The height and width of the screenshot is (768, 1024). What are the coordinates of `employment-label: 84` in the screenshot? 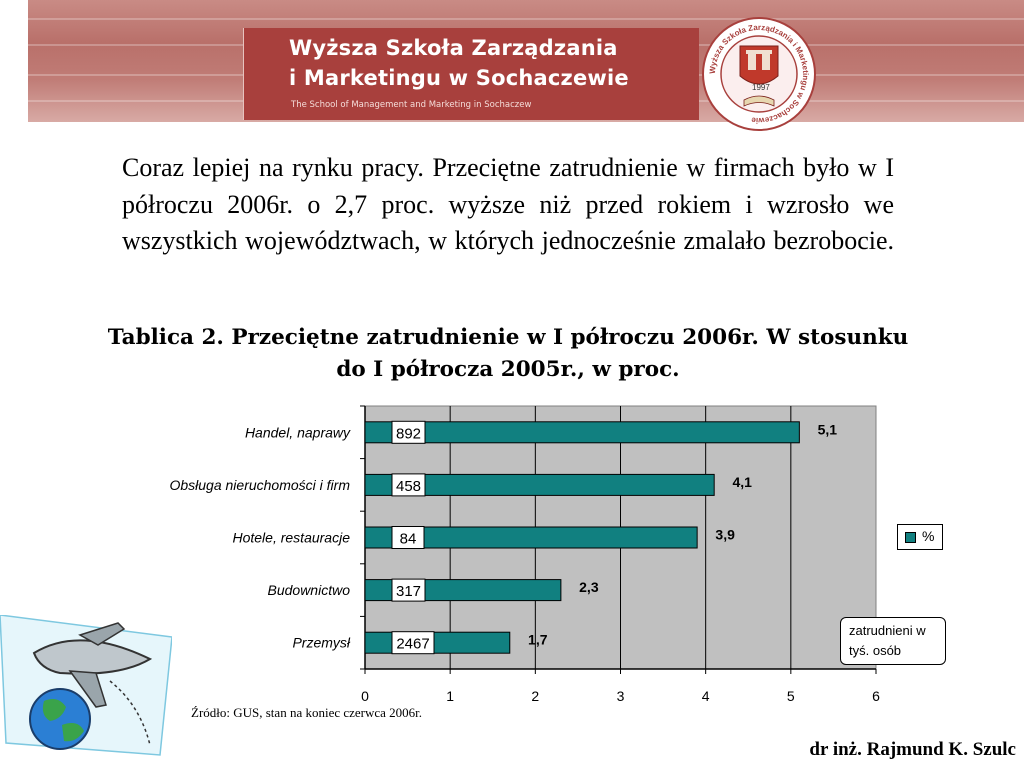 It's located at (408, 539).